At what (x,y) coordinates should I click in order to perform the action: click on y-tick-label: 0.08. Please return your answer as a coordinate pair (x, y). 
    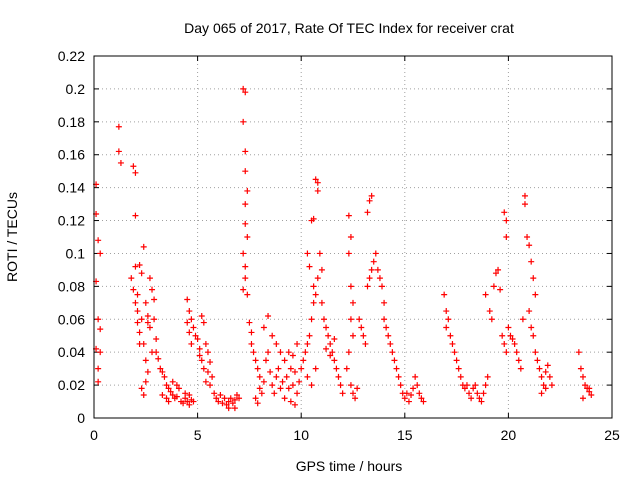
    Looking at the image, I should click on (71, 286).